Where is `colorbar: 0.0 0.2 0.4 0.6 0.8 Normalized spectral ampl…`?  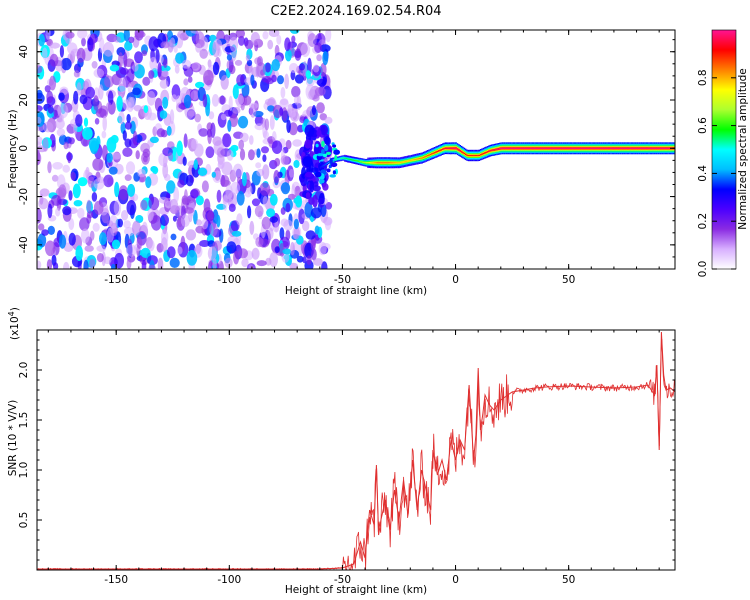 colorbar: 0.0 0.2 0.4 0.6 0.8 Normalized spectral ampl… is located at coordinates (723, 153).